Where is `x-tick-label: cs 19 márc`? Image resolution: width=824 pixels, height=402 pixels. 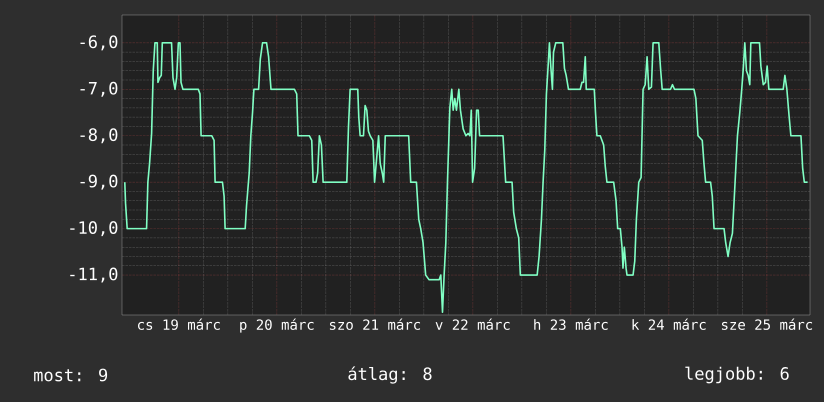
x-tick-label: cs 19 márc is located at coordinates (179, 324).